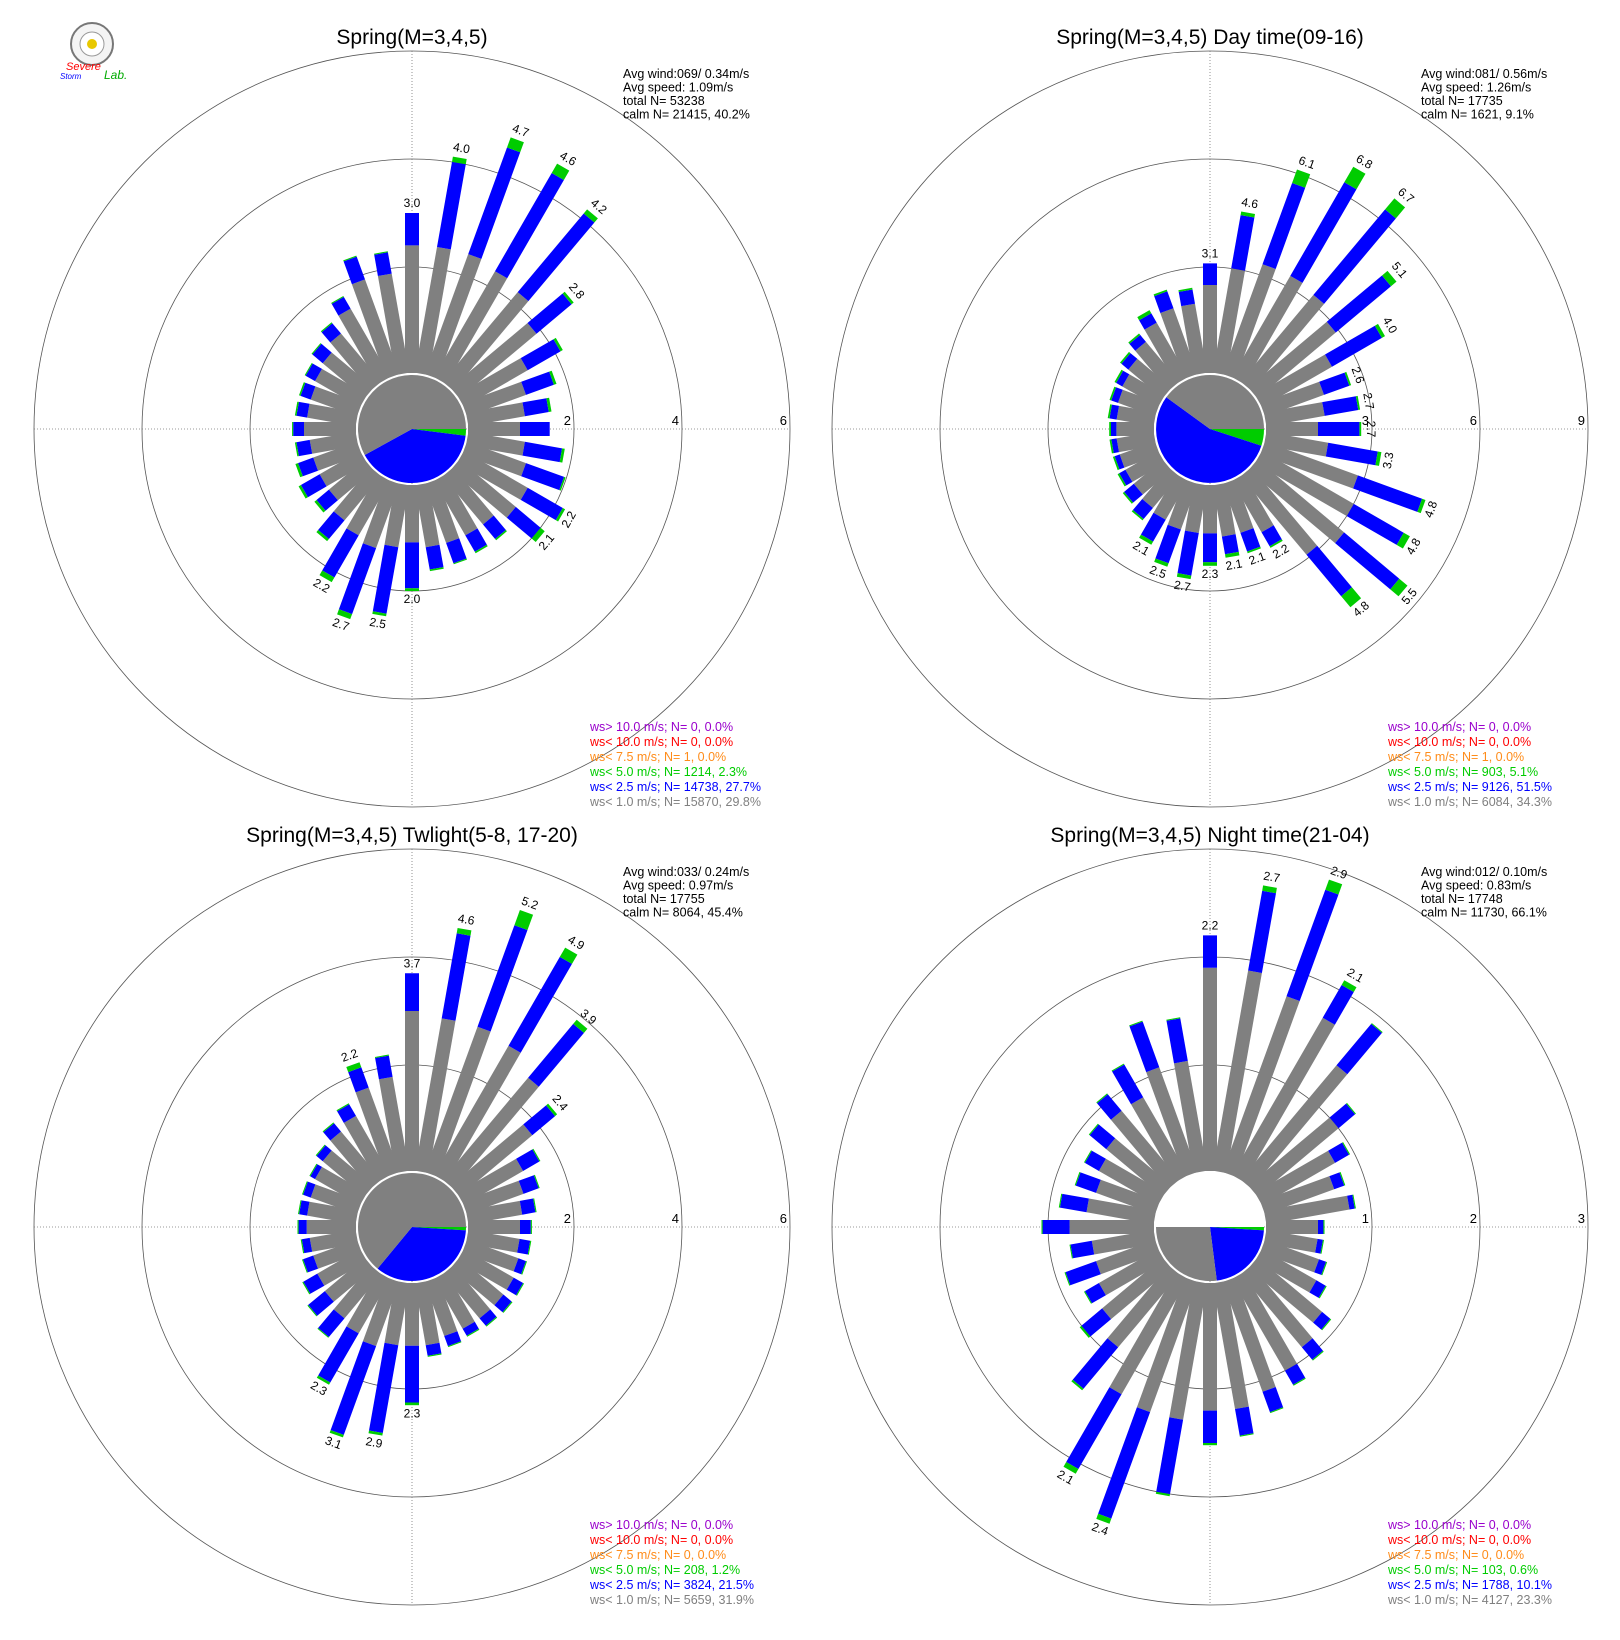 Image resolution: width=1620 pixels, height=1640 pixels. I want to click on direction-bar: 4.8, so click(1306, 543).